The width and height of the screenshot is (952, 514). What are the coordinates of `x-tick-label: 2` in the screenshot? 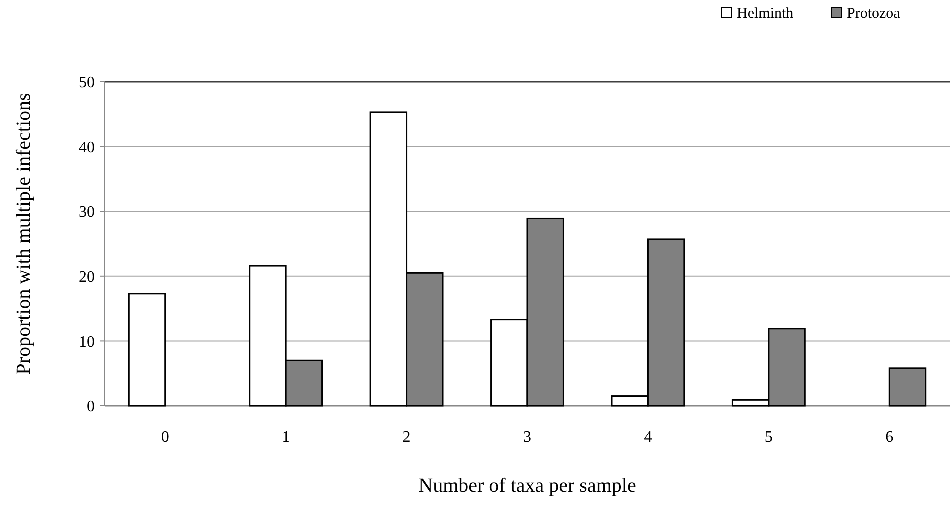 It's located at (406, 437).